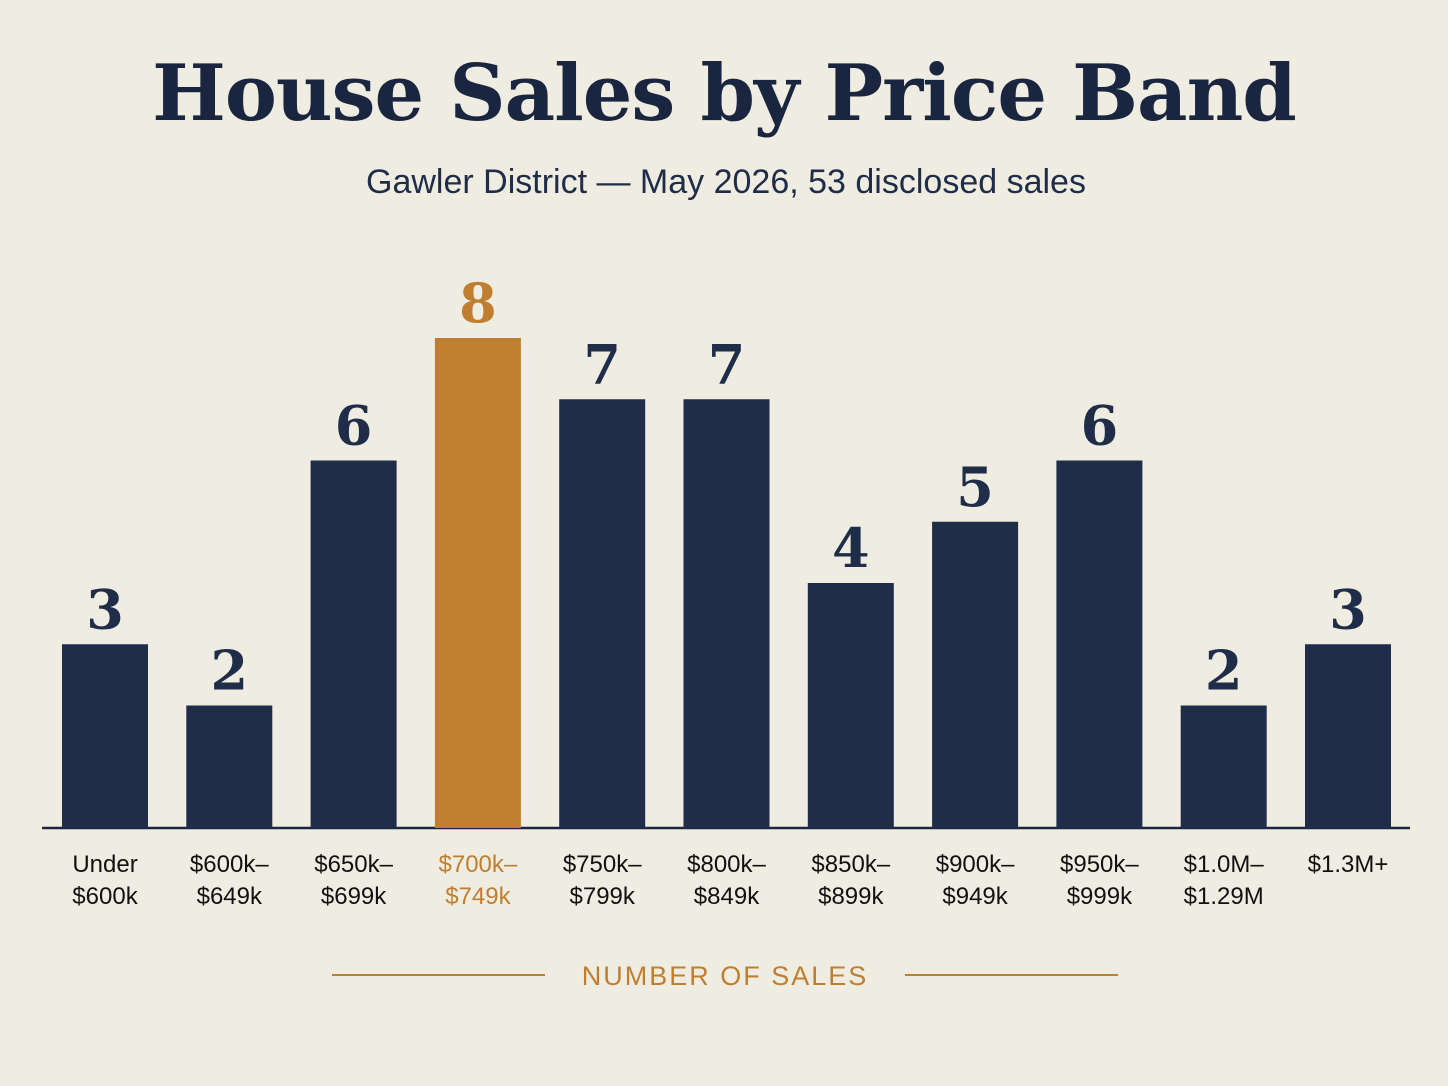 Image resolution: width=1448 pixels, height=1086 pixels. What do you see at coordinates (727, 896) in the screenshot?
I see `x-tick-label: $849k` at bounding box center [727, 896].